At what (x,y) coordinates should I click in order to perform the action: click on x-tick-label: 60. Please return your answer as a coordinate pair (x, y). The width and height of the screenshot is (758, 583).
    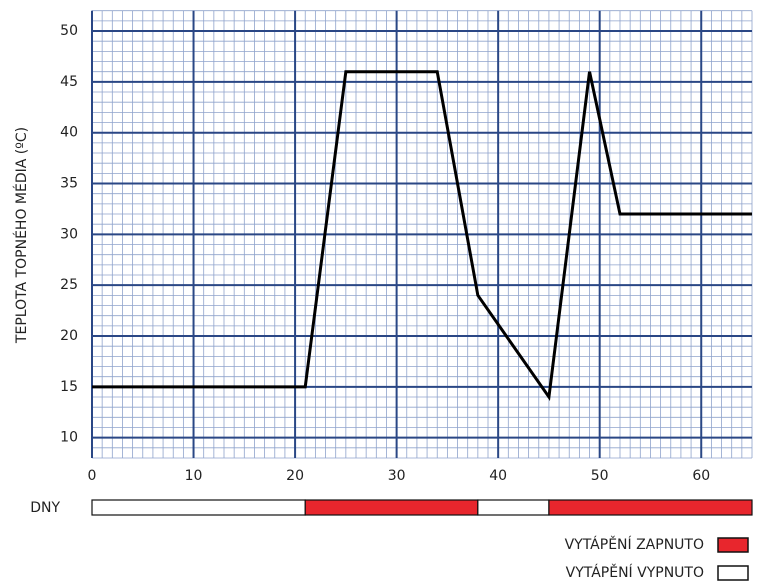
    Looking at the image, I should click on (701, 476).